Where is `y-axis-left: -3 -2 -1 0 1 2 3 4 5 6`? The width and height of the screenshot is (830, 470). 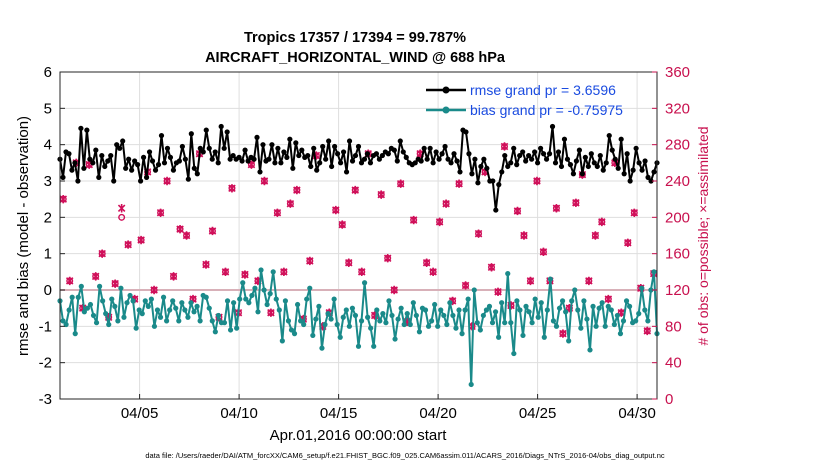
y-axis-left: -3 -2 -1 0 1 2 3 4 5 6 is located at coordinates (52, 236).